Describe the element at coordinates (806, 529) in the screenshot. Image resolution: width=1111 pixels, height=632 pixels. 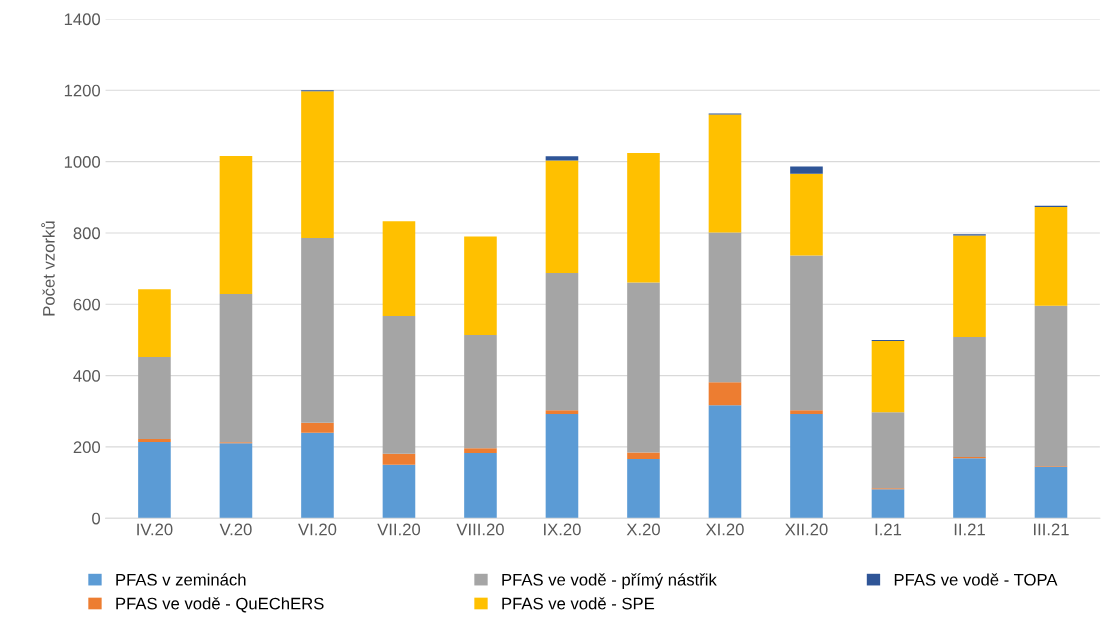
I see `x-tick-label: XII.20` at that location.